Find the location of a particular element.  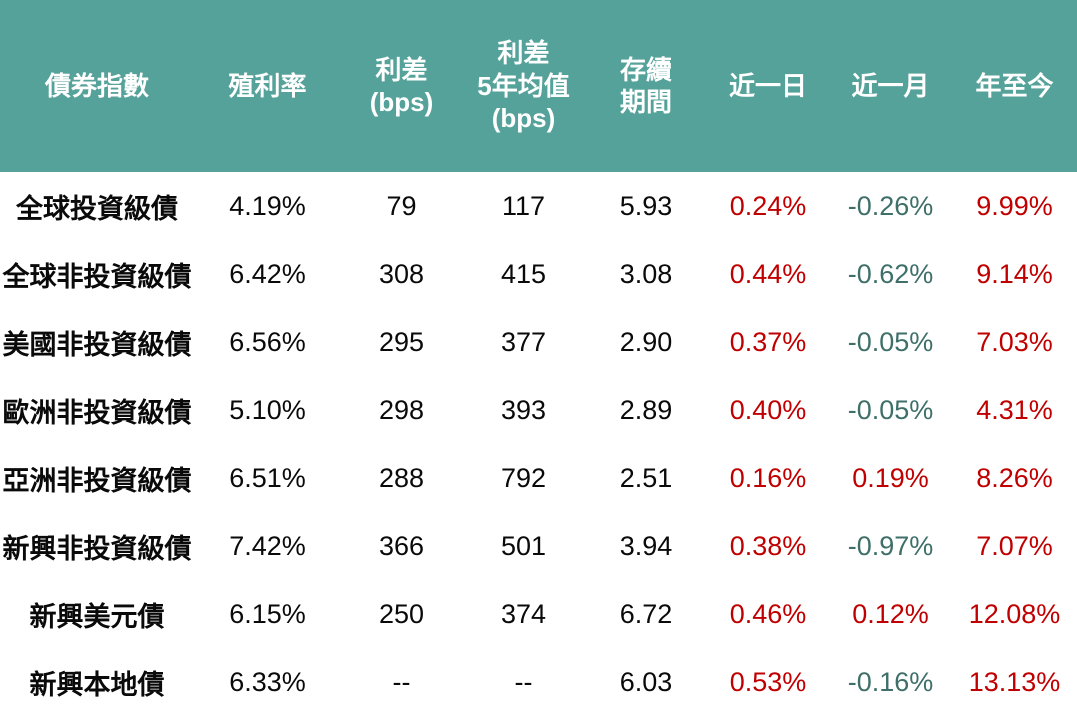

ytd-cell: 12.08% is located at coordinates (1014, 613).